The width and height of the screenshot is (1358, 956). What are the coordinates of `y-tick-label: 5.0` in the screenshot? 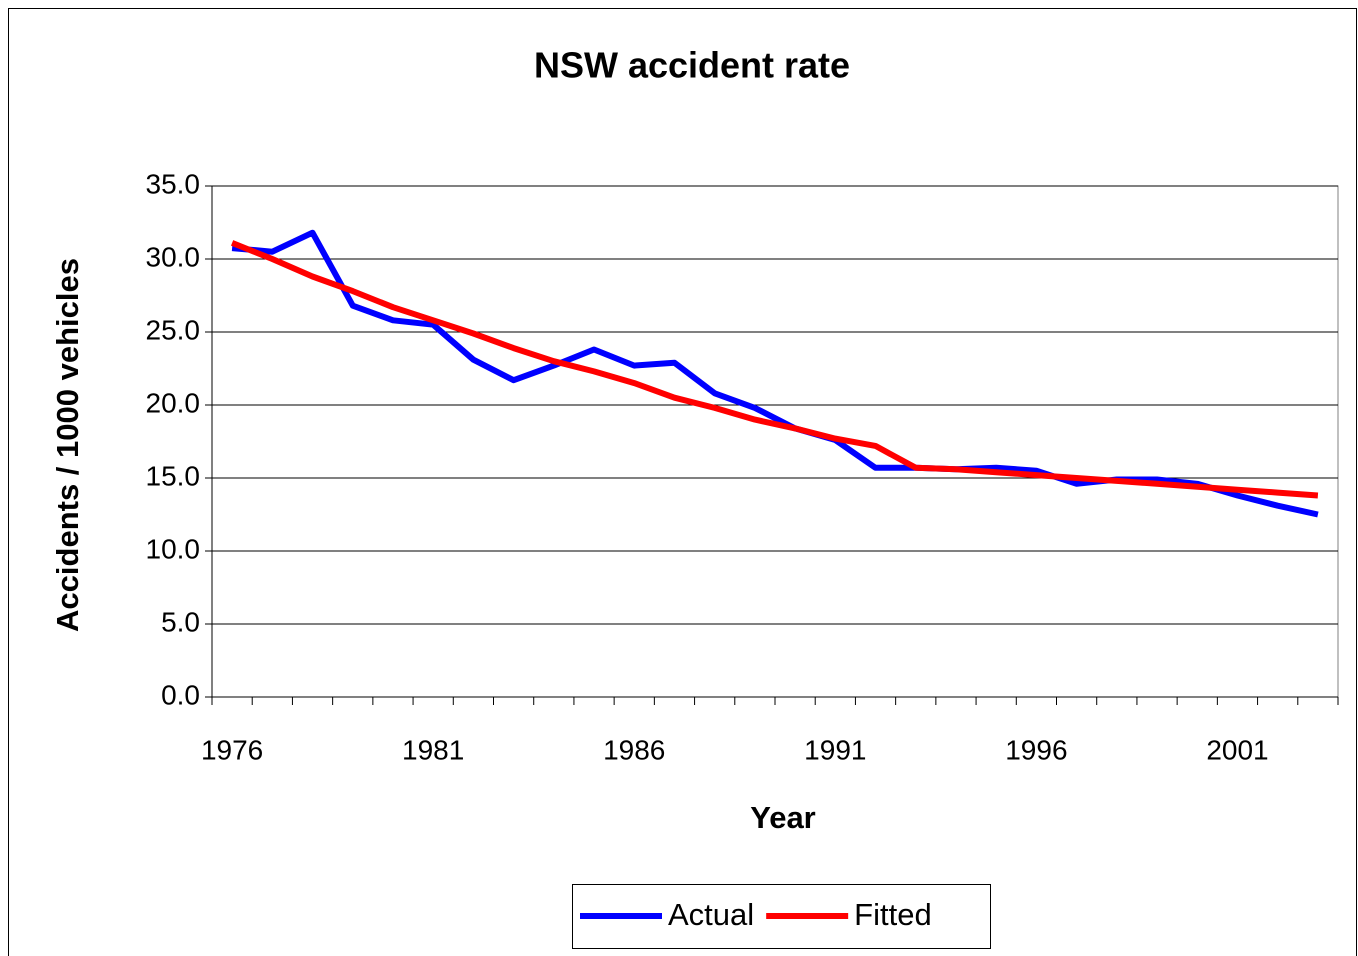 It's located at (180, 621).